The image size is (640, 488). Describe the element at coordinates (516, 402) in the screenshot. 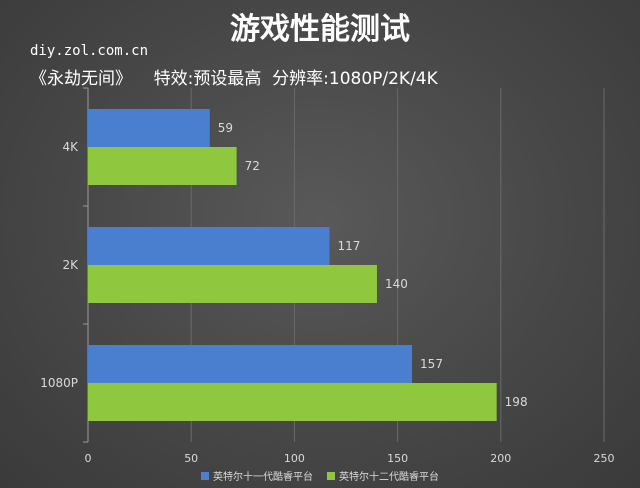

I see `data-label: 198` at that location.